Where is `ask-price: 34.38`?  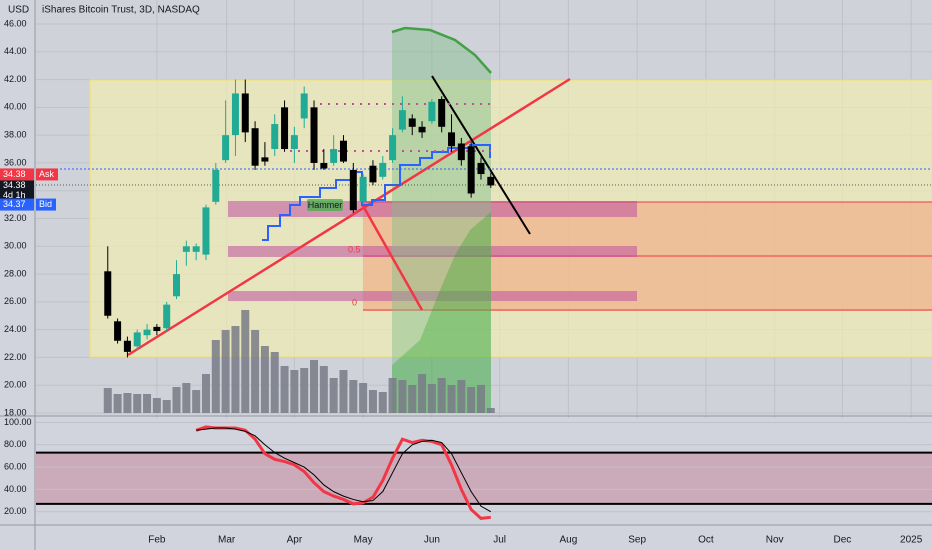
ask-price: 34.38 is located at coordinates (14, 174).